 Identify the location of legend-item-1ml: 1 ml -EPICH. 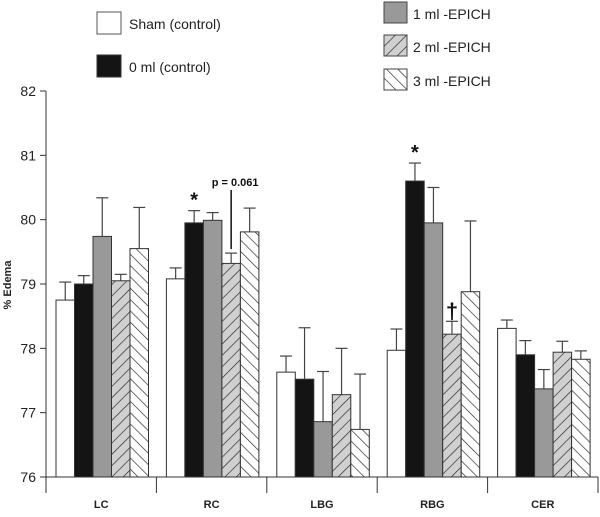
(437, 12).